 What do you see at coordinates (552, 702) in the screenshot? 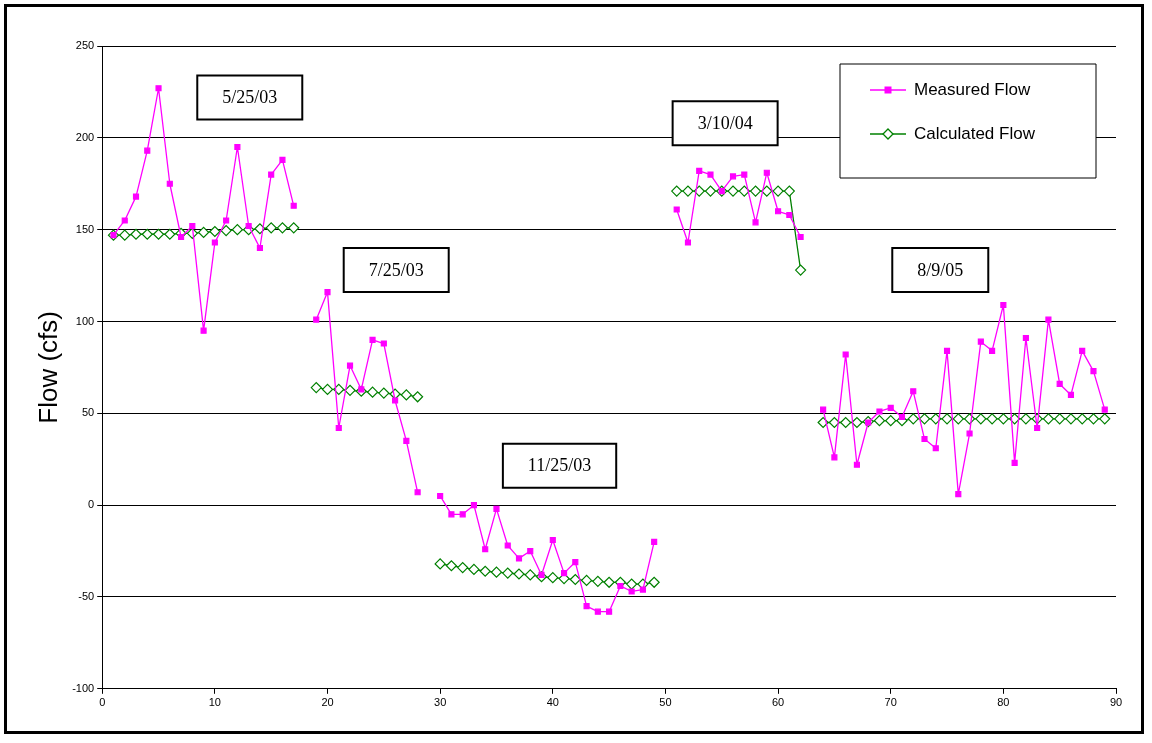
I see `x-tick-label: 40` at bounding box center [552, 702].